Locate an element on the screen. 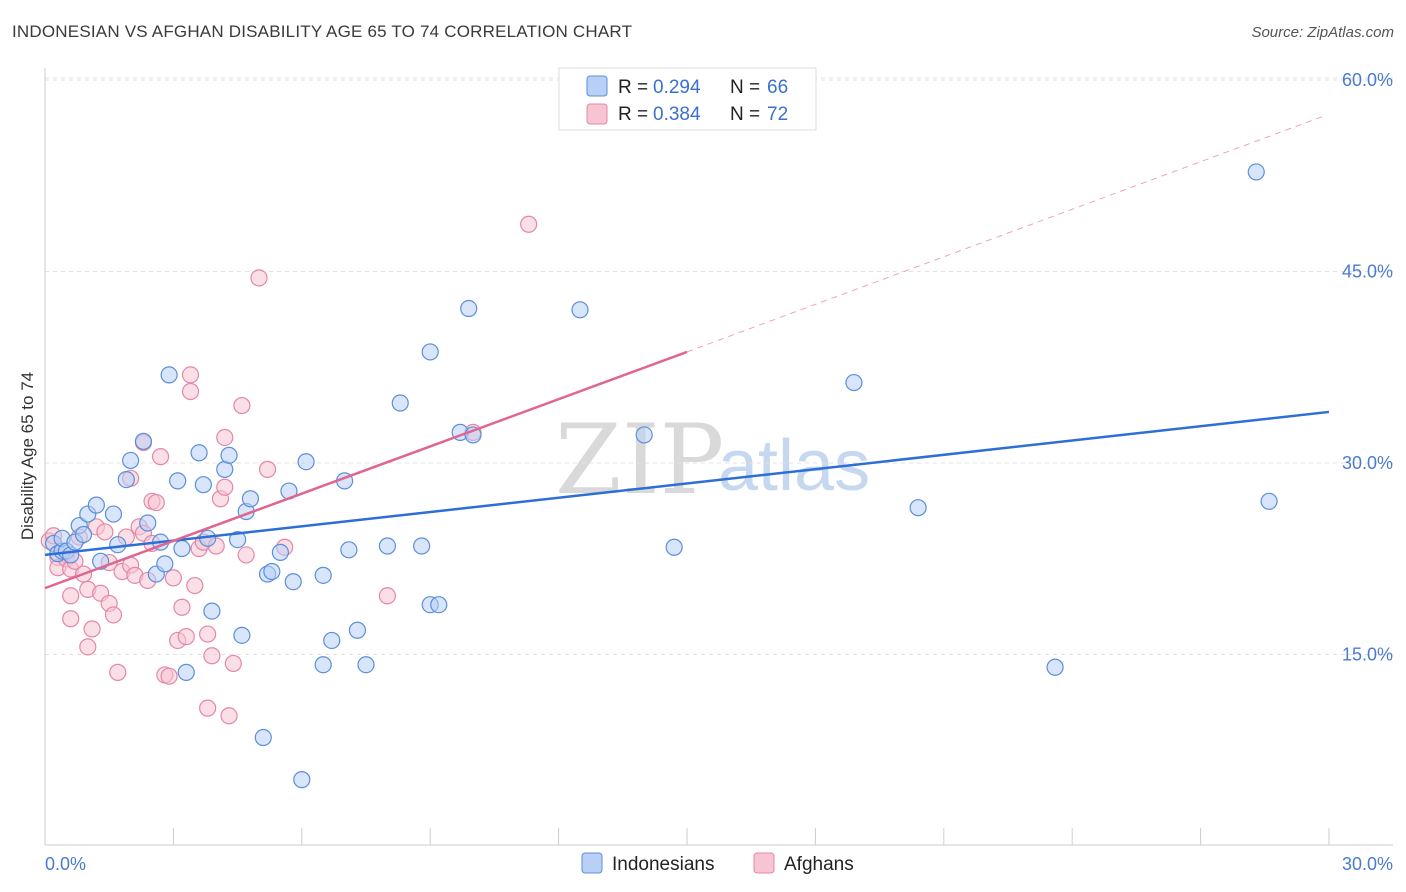 The width and height of the screenshot is (1406, 892). legend-r-value-1: 0.294 is located at coordinates (677, 87).